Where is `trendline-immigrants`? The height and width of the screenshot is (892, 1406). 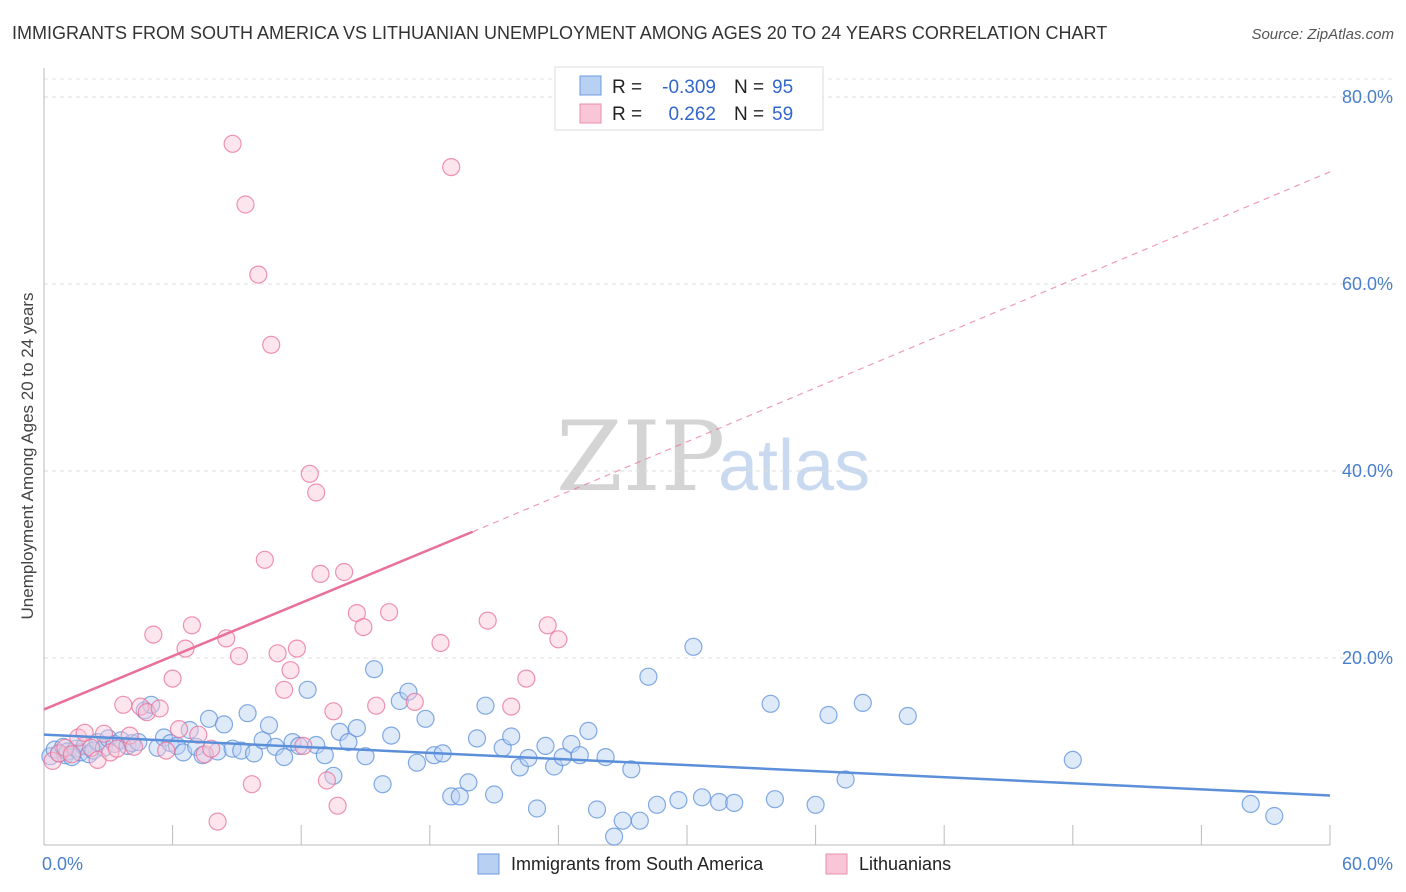
trendline-immigrants is located at coordinates (687, 765).